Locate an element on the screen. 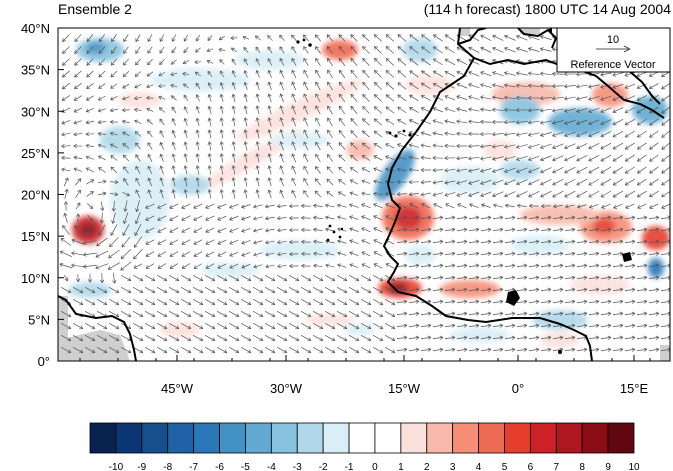 The image size is (673, 471). colorbar-label: -10 is located at coordinates (116, 466).